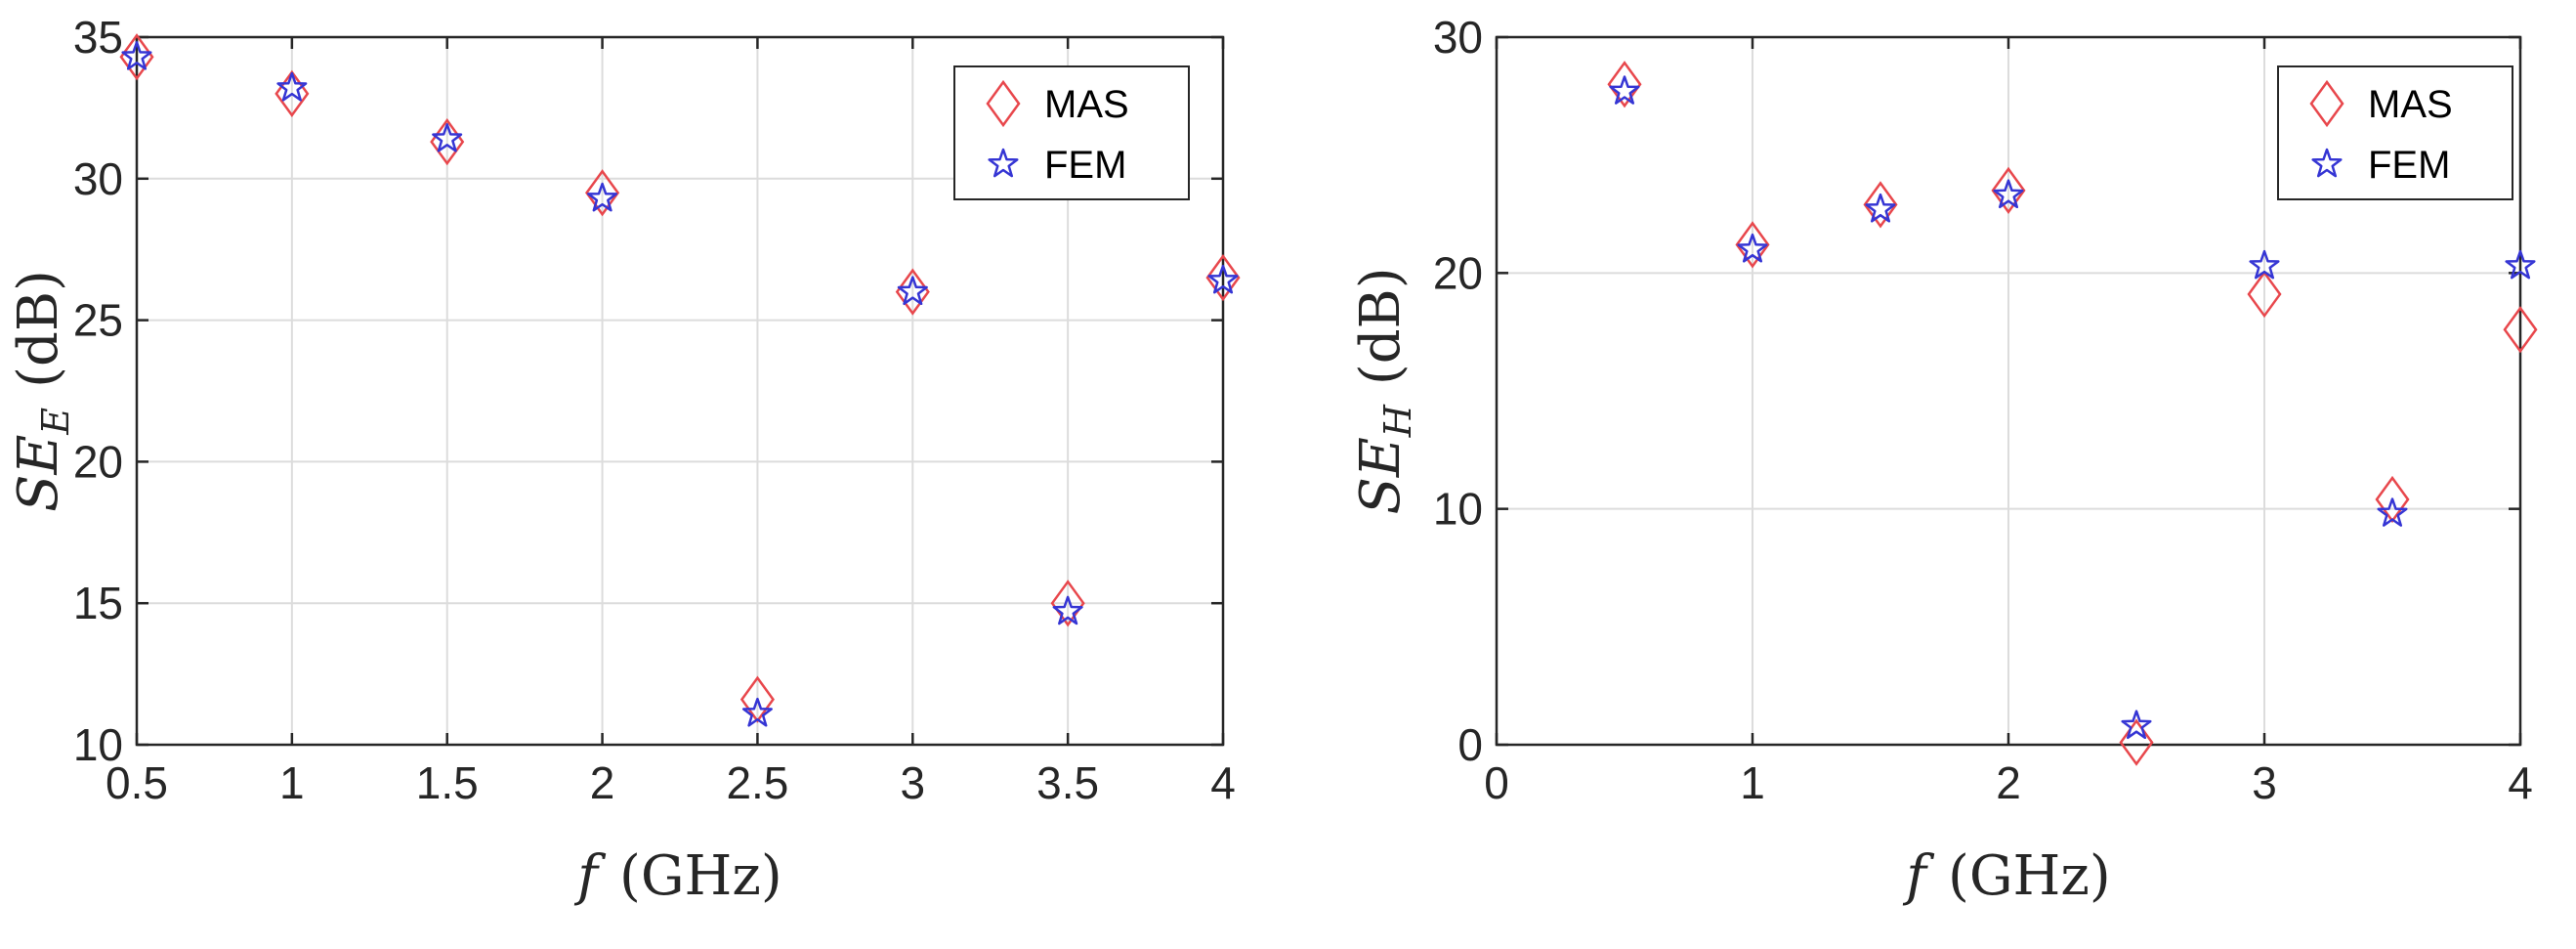  I want to click on x-tick-label: 0.5, so click(137, 782).